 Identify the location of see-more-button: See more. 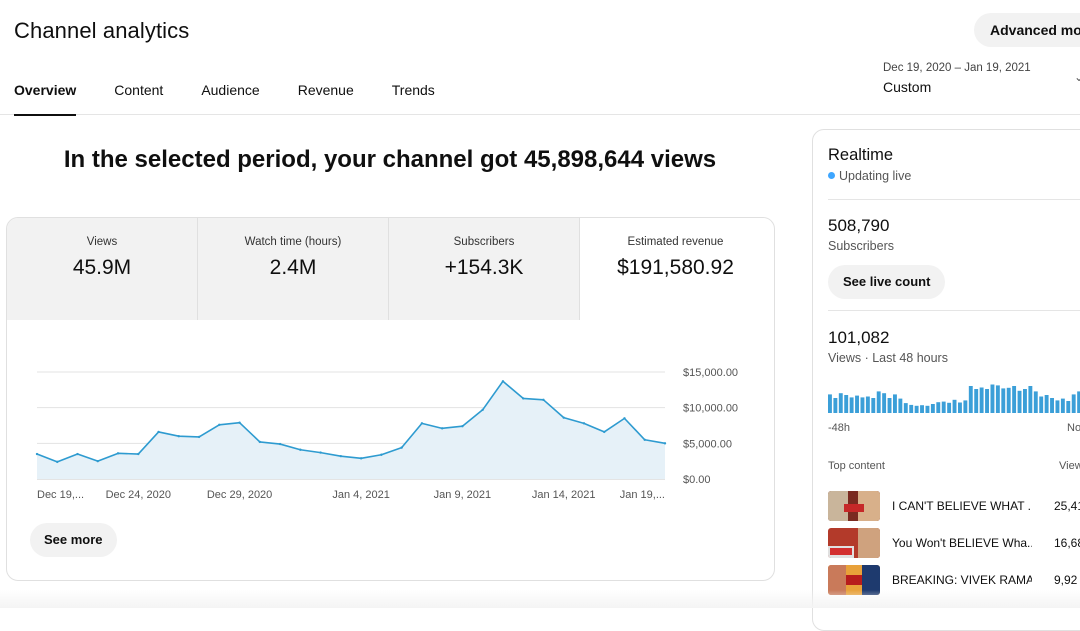
(73, 540).